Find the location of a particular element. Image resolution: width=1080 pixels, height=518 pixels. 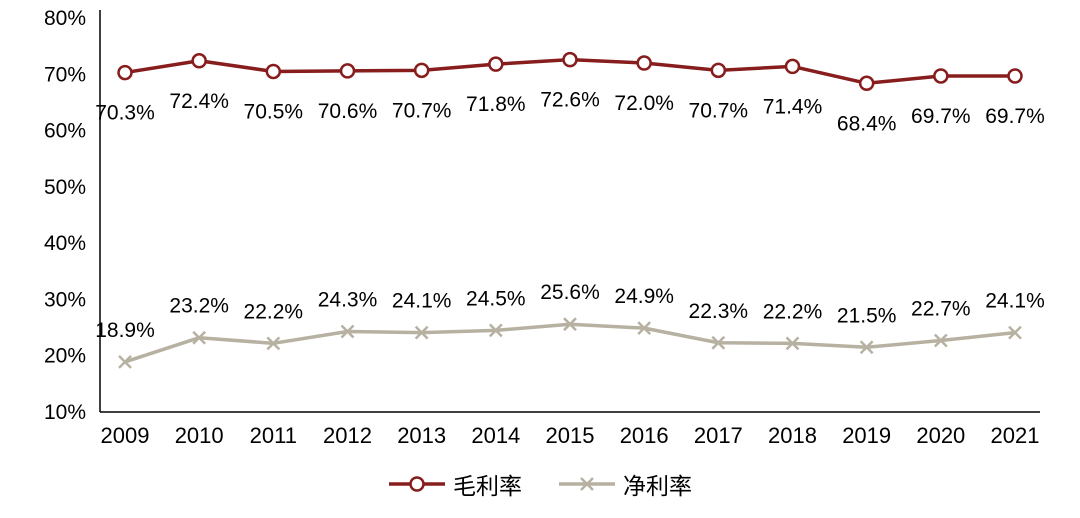

data-point-label: 23.2% is located at coordinates (199, 306).